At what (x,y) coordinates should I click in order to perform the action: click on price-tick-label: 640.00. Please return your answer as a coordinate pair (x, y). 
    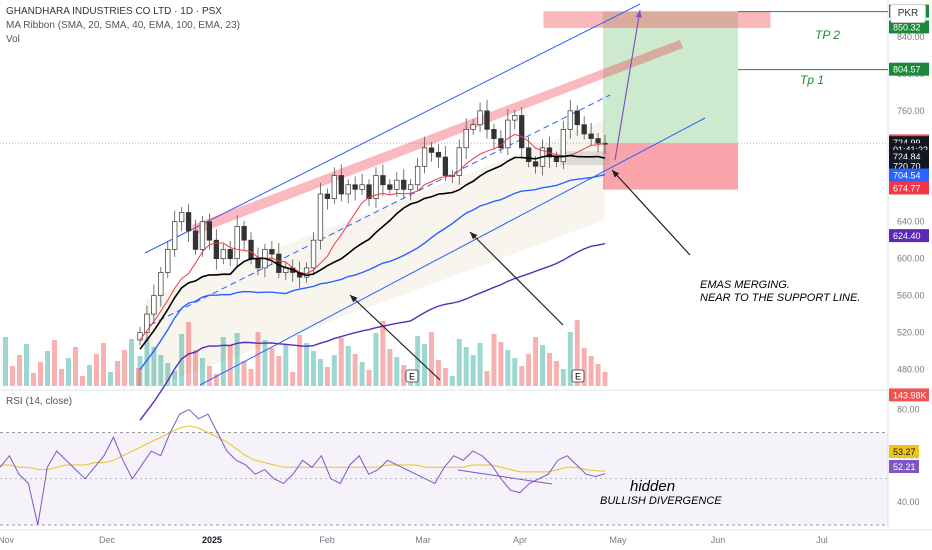
    Looking at the image, I should click on (911, 222).